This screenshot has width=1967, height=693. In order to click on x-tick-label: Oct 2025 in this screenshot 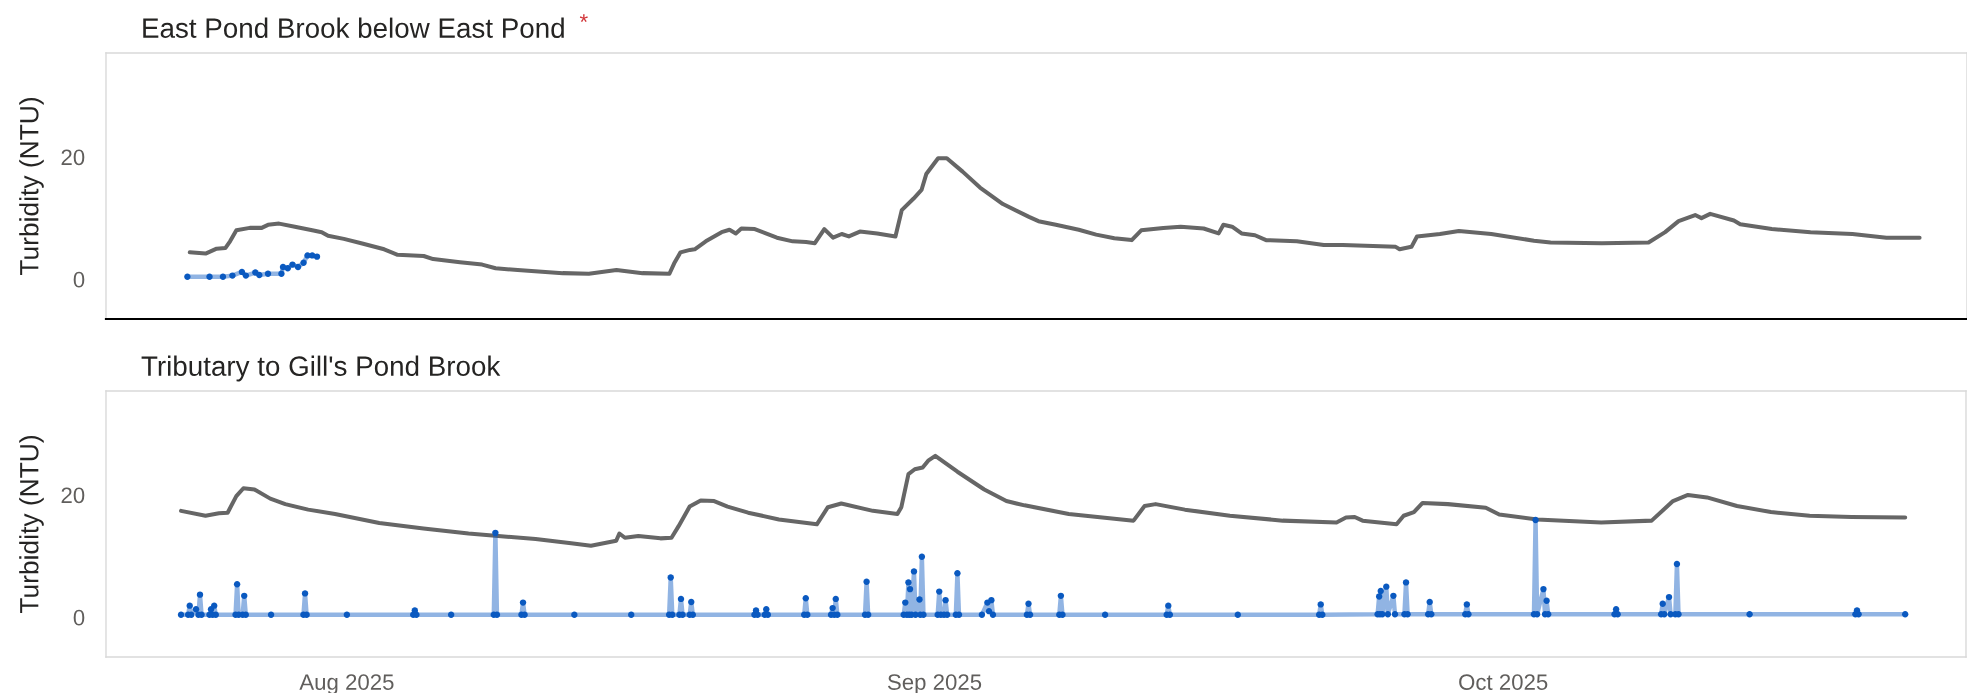, I will do `click(1503, 682)`.